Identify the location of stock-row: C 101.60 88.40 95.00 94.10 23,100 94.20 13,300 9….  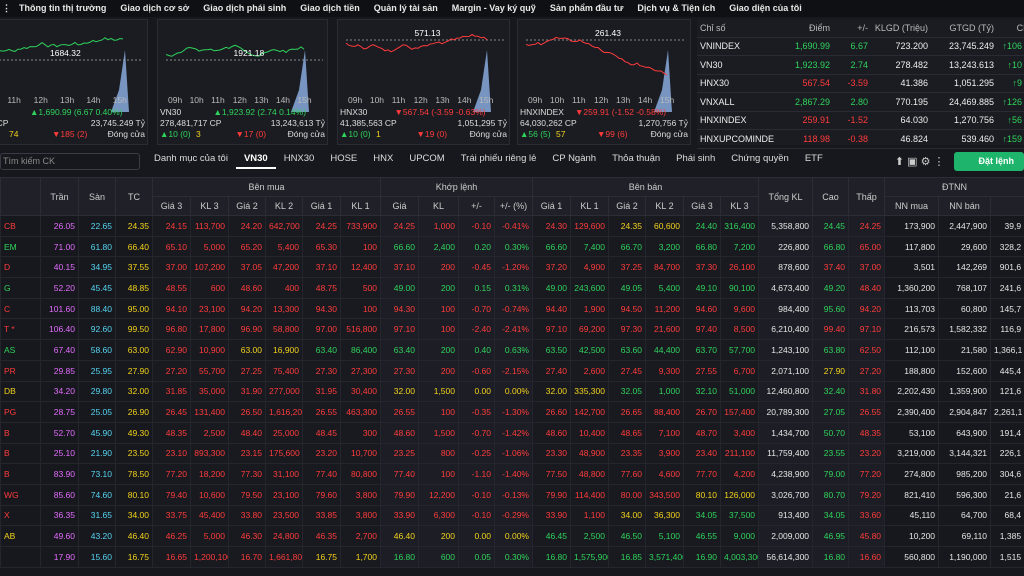
(512, 308).